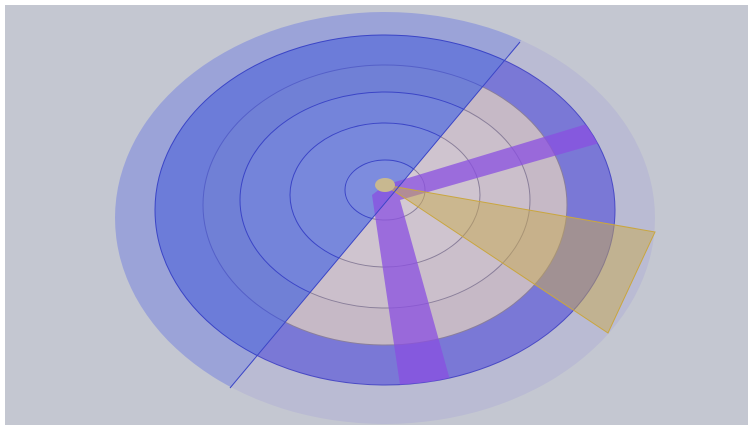 Image resolution: width=753 pixels, height=430 pixels. What do you see at coordinates (385, 185) in the screenshot?
I see `hub` at bounding box center [385, 185].